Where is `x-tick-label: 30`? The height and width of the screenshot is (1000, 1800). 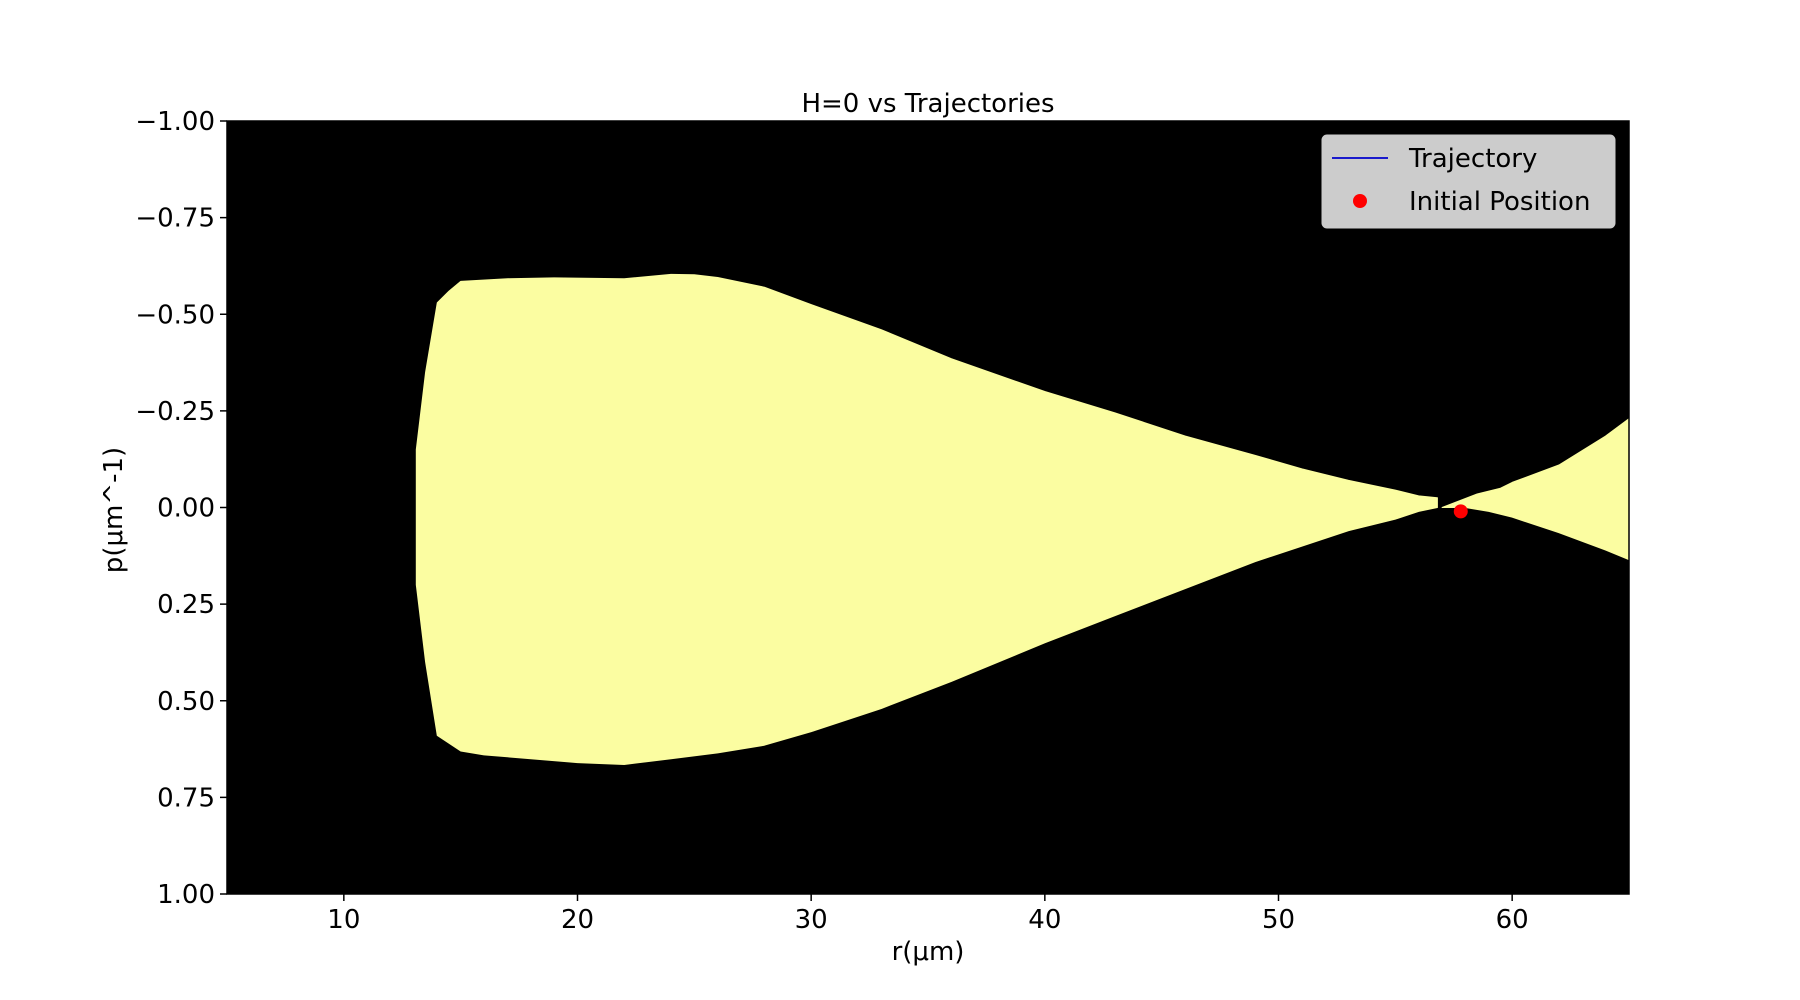
x-tick-label: 30 is located at coordinates (811, 920).